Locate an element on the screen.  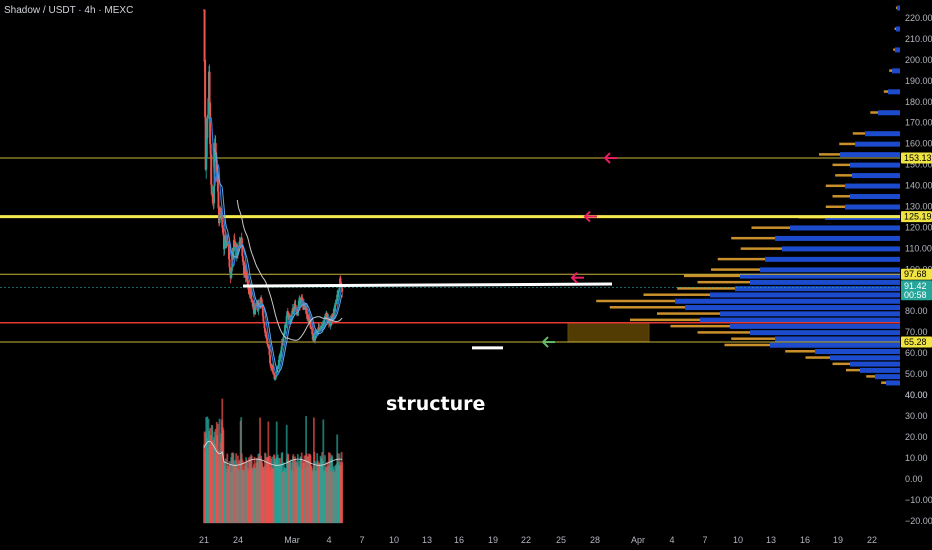
time-tick-label: 10 is located at coordinates (394, 540).